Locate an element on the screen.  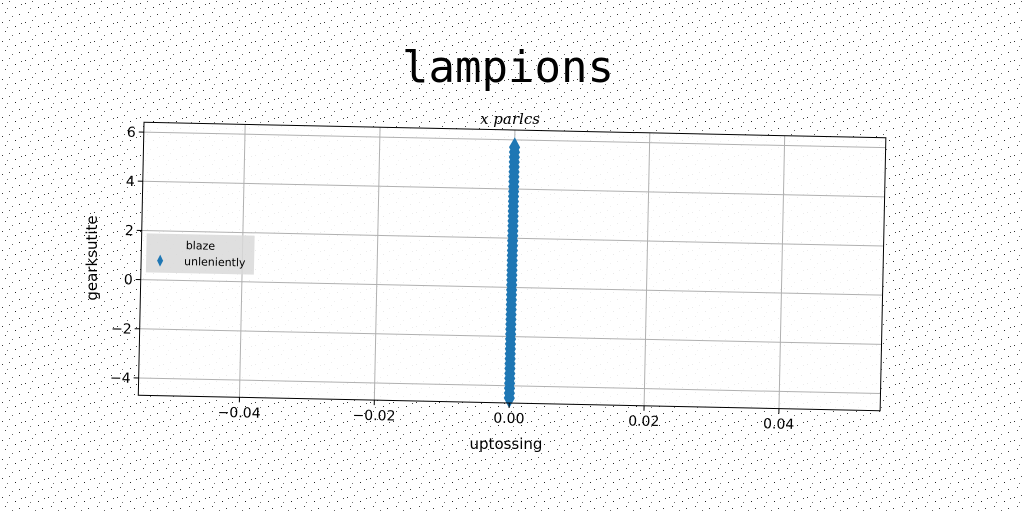
y-tick-label: 0 is located at coordinates (128, 280).